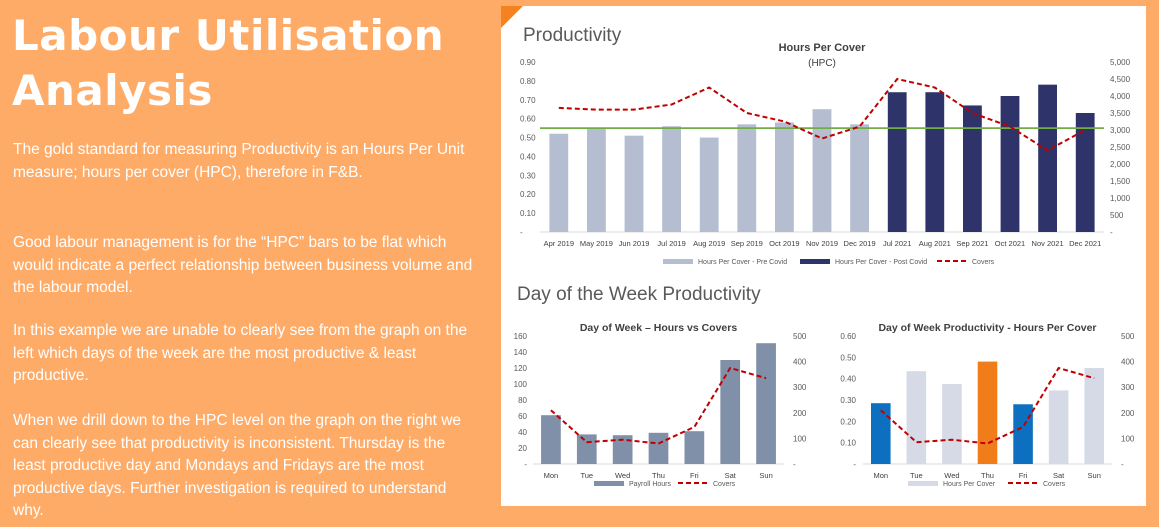 Image resolution: width=1159 pixels, height=527 pixels. I want to click on x-tick-label: Aug 2021, so click(935, 243).